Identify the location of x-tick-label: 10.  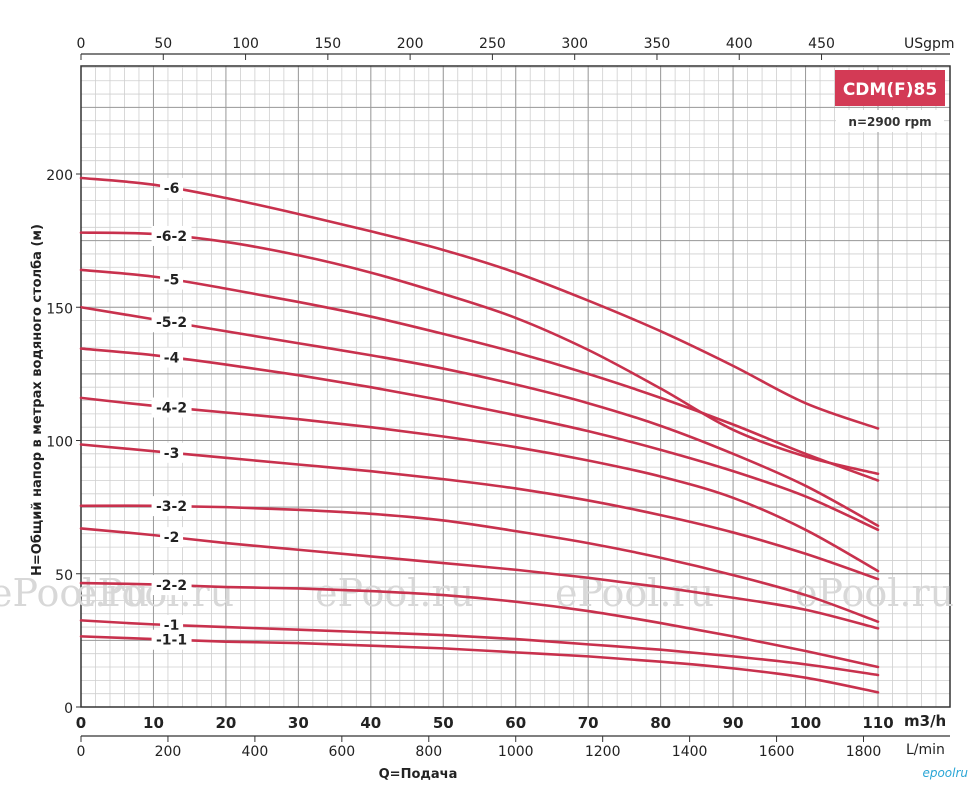
(153, 723).